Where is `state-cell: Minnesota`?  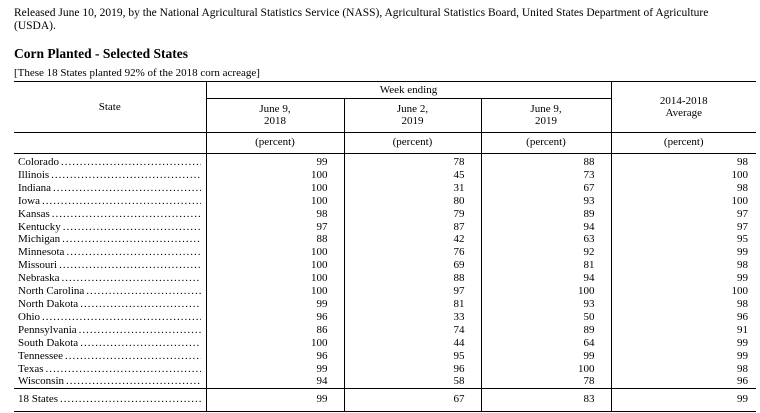
state-cell: Minnesota is located at coordinates (110, 252).